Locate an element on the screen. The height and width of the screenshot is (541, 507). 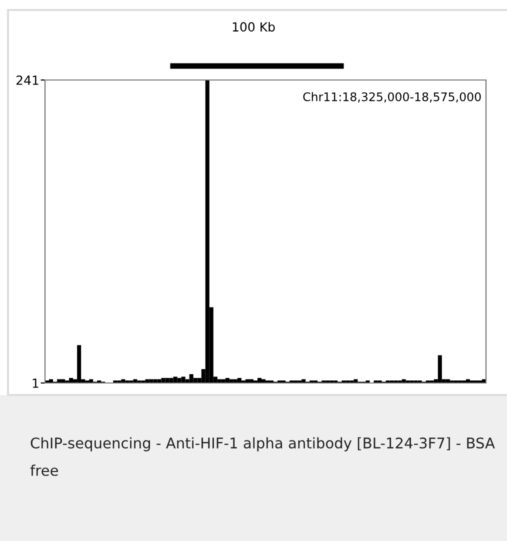
y-tick-label: 1 is located at coordinates (35, 383).